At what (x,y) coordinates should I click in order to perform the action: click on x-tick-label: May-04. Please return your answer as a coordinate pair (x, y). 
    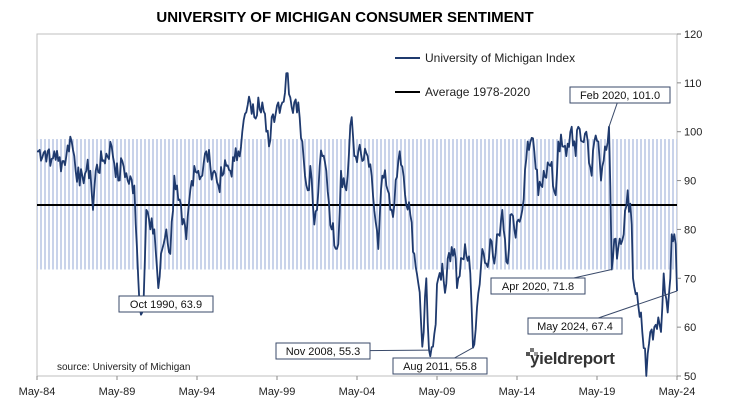
    Looking at the image, I should click on (357, 392).